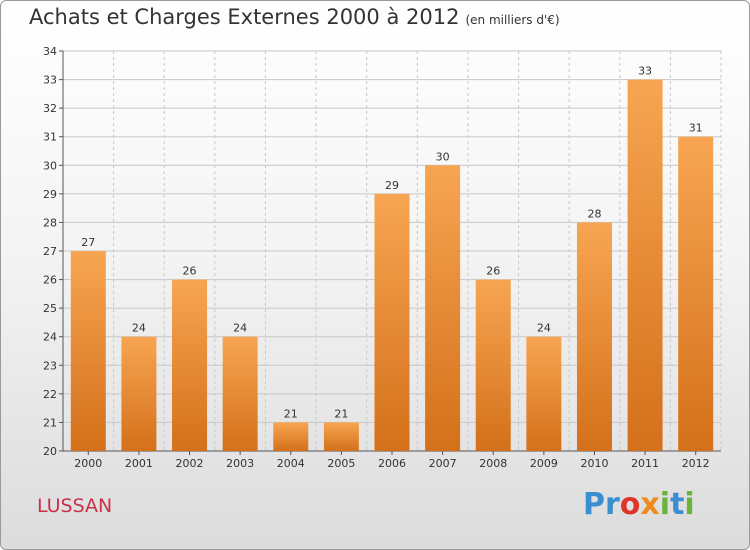 This screenshot has height=550, width=750. I want to click on y-tick-label: 29, so click(50, 194).